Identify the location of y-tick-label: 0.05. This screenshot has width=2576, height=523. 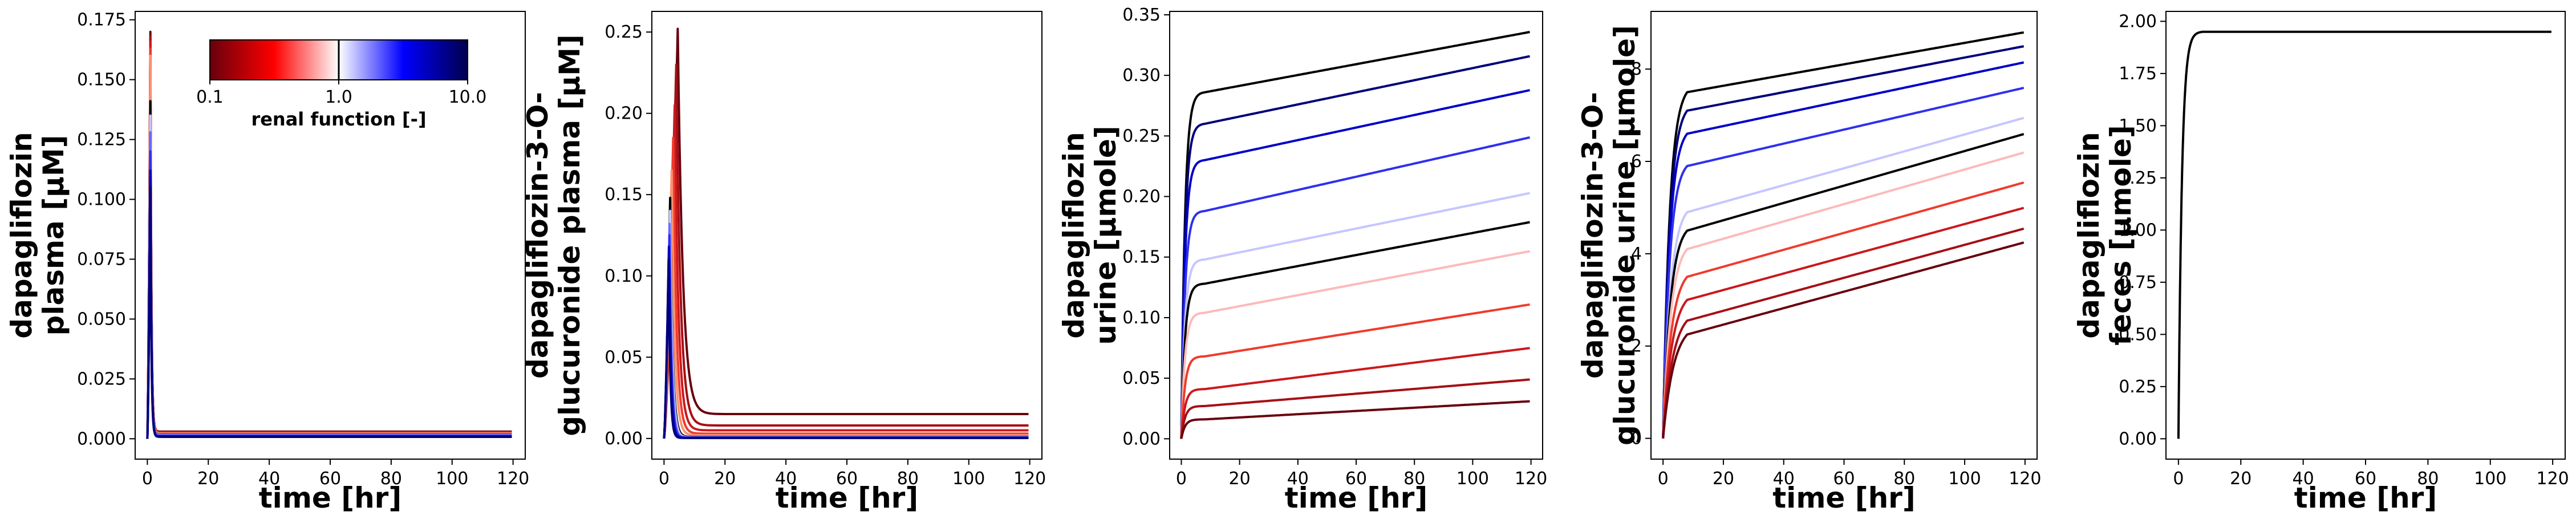
(624, 357).